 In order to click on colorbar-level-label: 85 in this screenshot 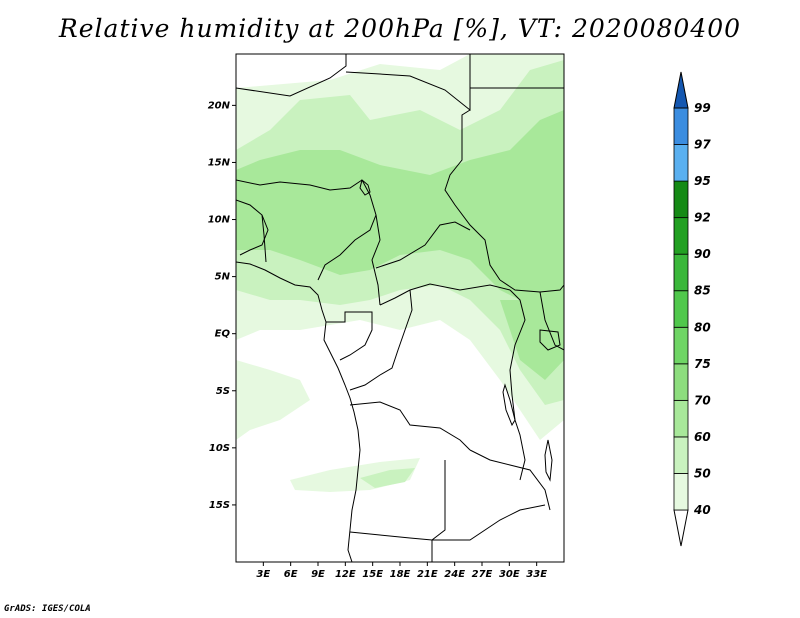, I will do `click(702, 291)`.